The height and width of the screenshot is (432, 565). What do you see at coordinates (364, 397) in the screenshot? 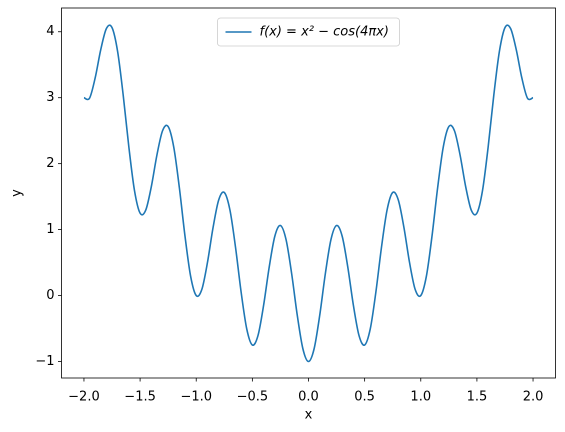
I see `x-tick-label: 0.5` at bounding box center [364, 397].